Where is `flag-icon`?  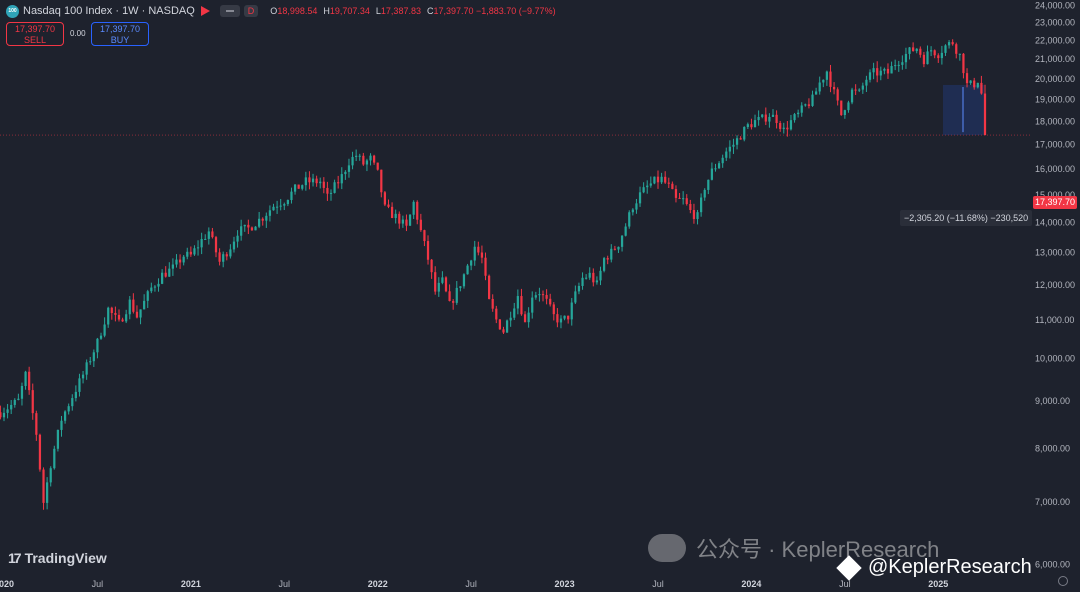
flag-icon is located at coordinates (205, 11).